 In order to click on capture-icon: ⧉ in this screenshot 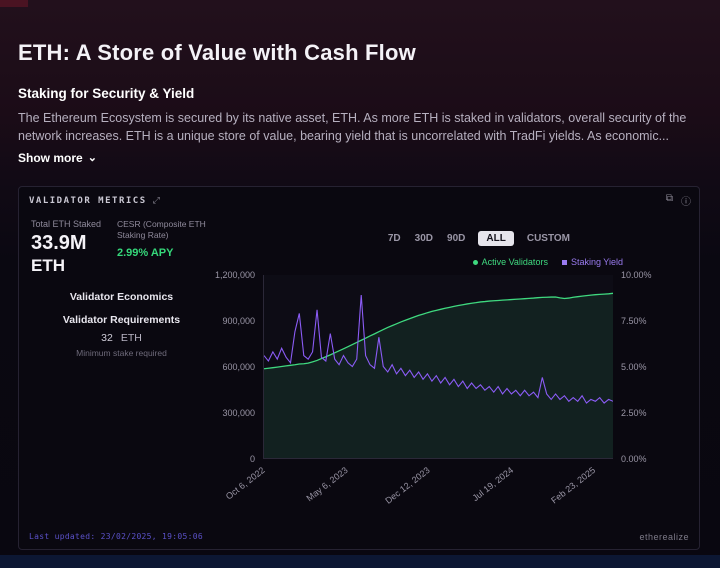, I will do `click(669, 198)`.